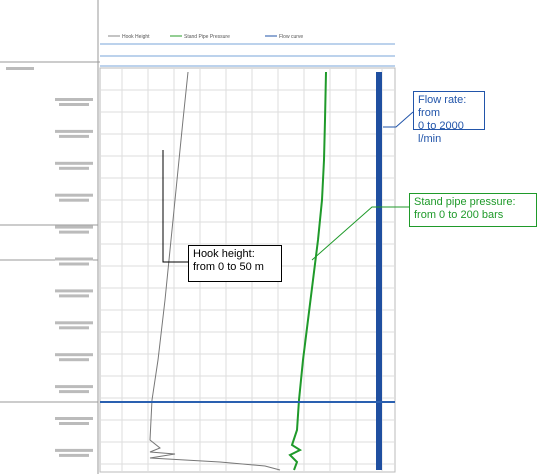 Image resolution: width=537 pixels, height=474 pixels. I want to click on note-line: from 0 to 50 m, so click(228, 267).